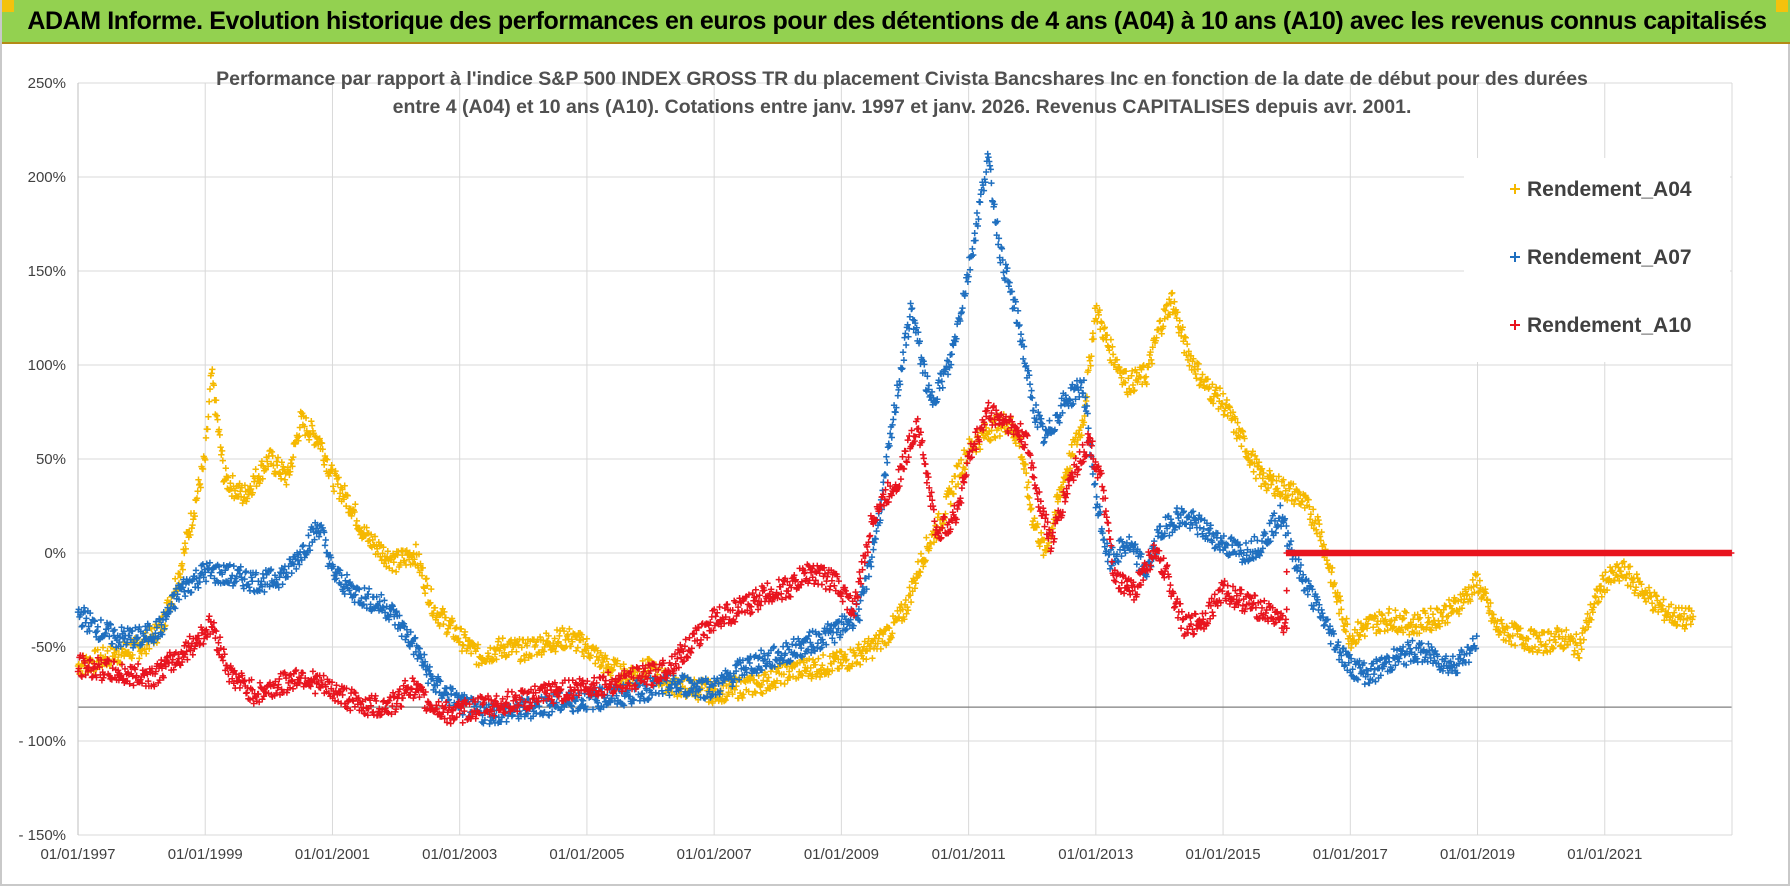  Describe the element at coordinates (1477, 854) in the screenshot. I see `x-tick-label: 01/01/2019` at that location.